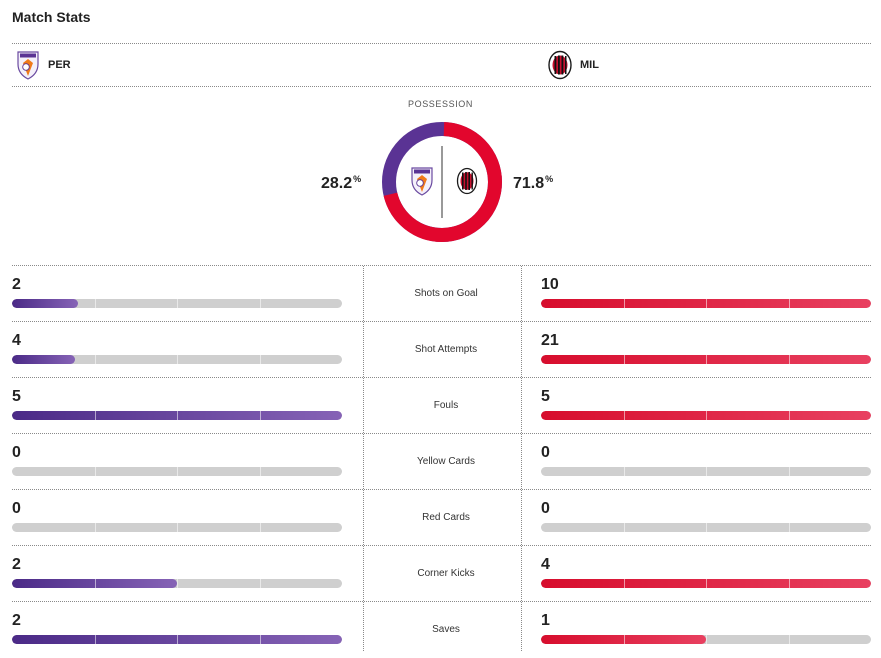 This screenshot has height=658, width=881. What do you see at coordinates (446, 293) in the screenshot?
I see `stat-label: Shots on Goal` at bounding box center [446, 293].